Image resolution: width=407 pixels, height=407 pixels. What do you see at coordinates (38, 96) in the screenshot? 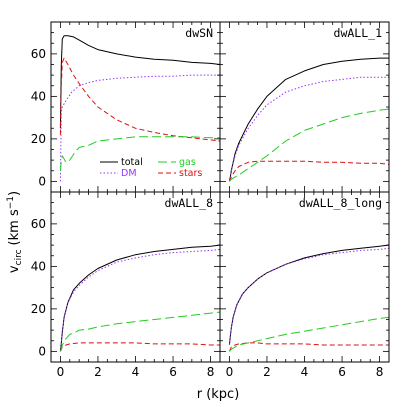
I see `ytick-label-0: 40` at bounding box center [38, 96].